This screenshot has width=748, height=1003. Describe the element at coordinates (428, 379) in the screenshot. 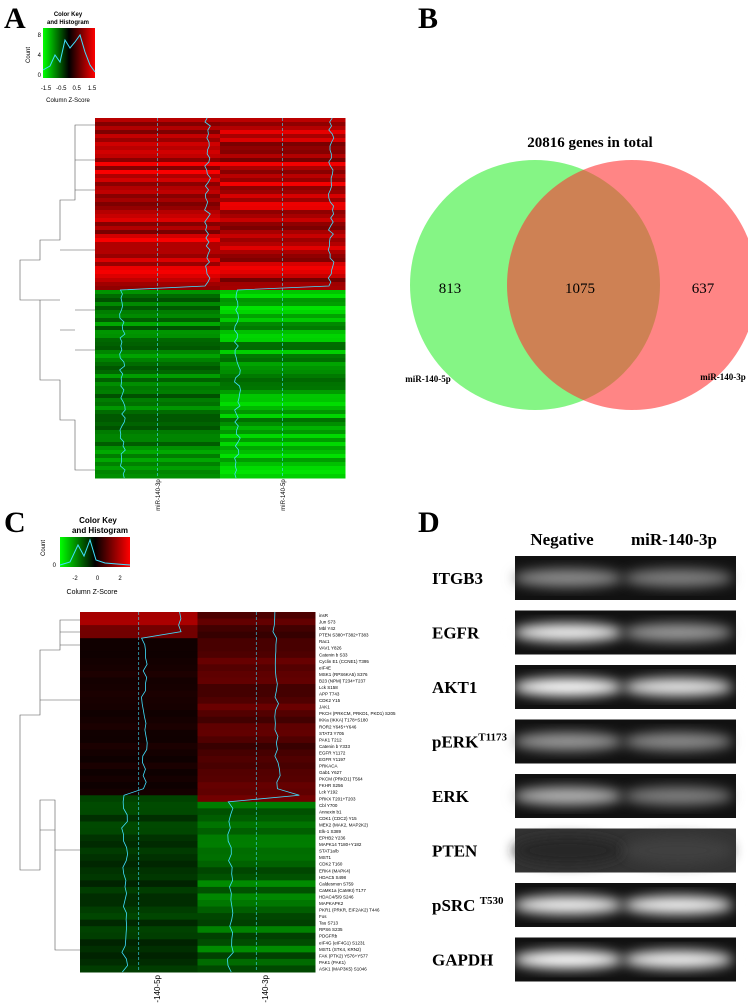

I see `set-label: miR-140-5p` at that location.